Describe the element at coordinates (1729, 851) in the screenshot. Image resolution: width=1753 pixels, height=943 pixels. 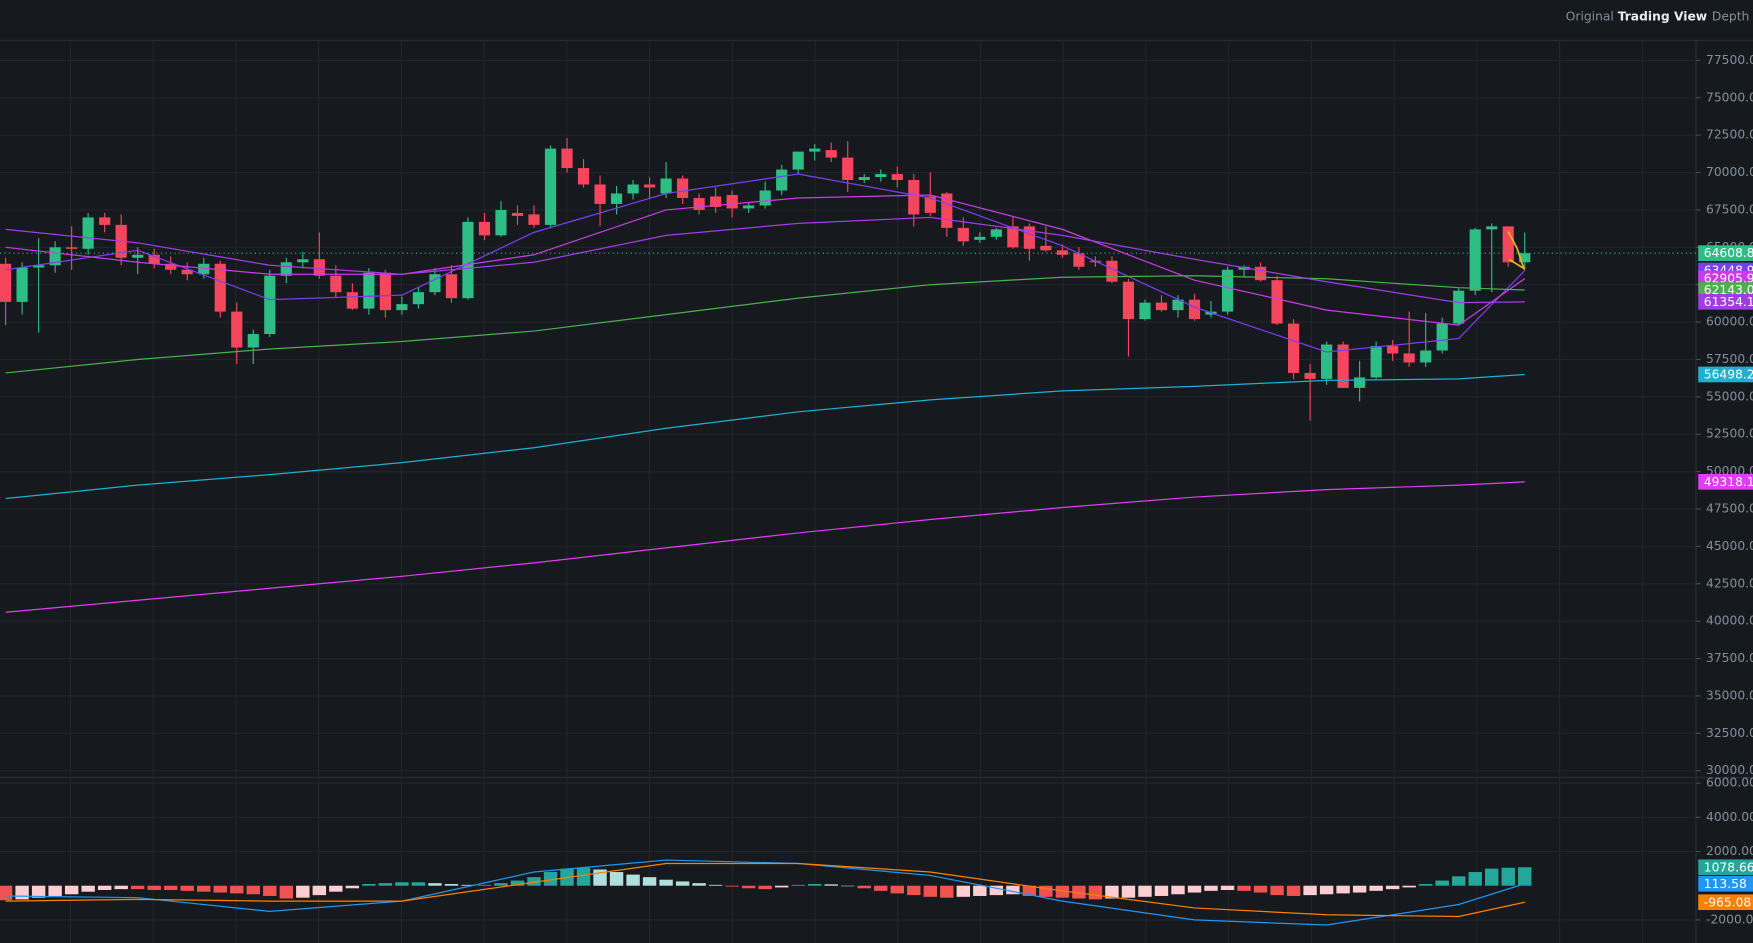
I see `y-tick-label: 2000.00` at that location.